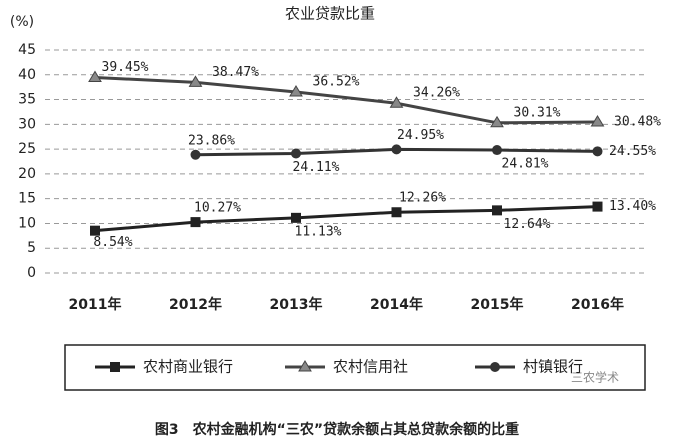 The width and height of the screenshot is (674, 446). Describe the element at coordinates (188, 367) in the screenshot. I see `legend-label: 农村商业银行` at that location.